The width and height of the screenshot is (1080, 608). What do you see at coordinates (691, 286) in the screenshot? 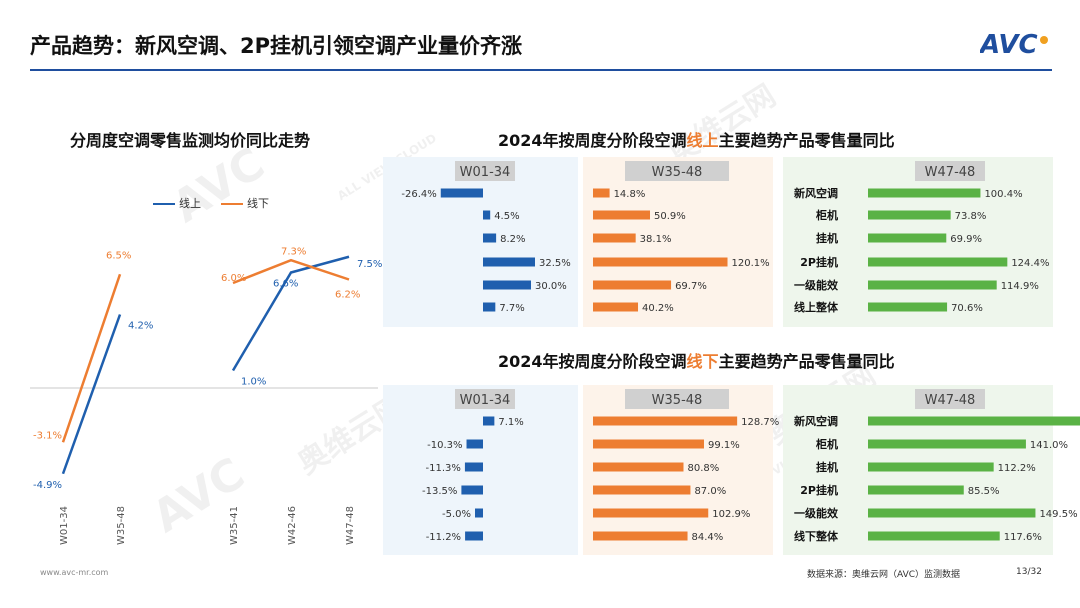
I see `online-bar-value-label: 69.7%` at bounding box center [691, 286].